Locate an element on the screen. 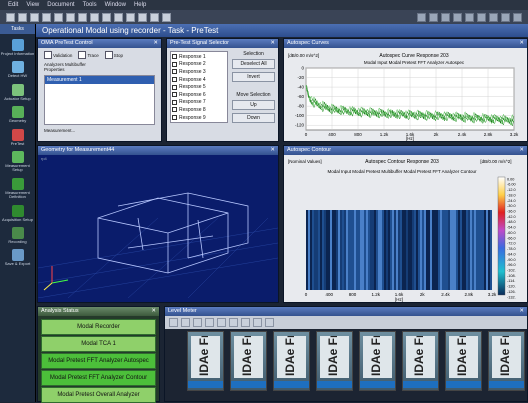 This screenshot has width=528, height=403. deselect-all-button: Deselect All is located at coordinates (253, 64).